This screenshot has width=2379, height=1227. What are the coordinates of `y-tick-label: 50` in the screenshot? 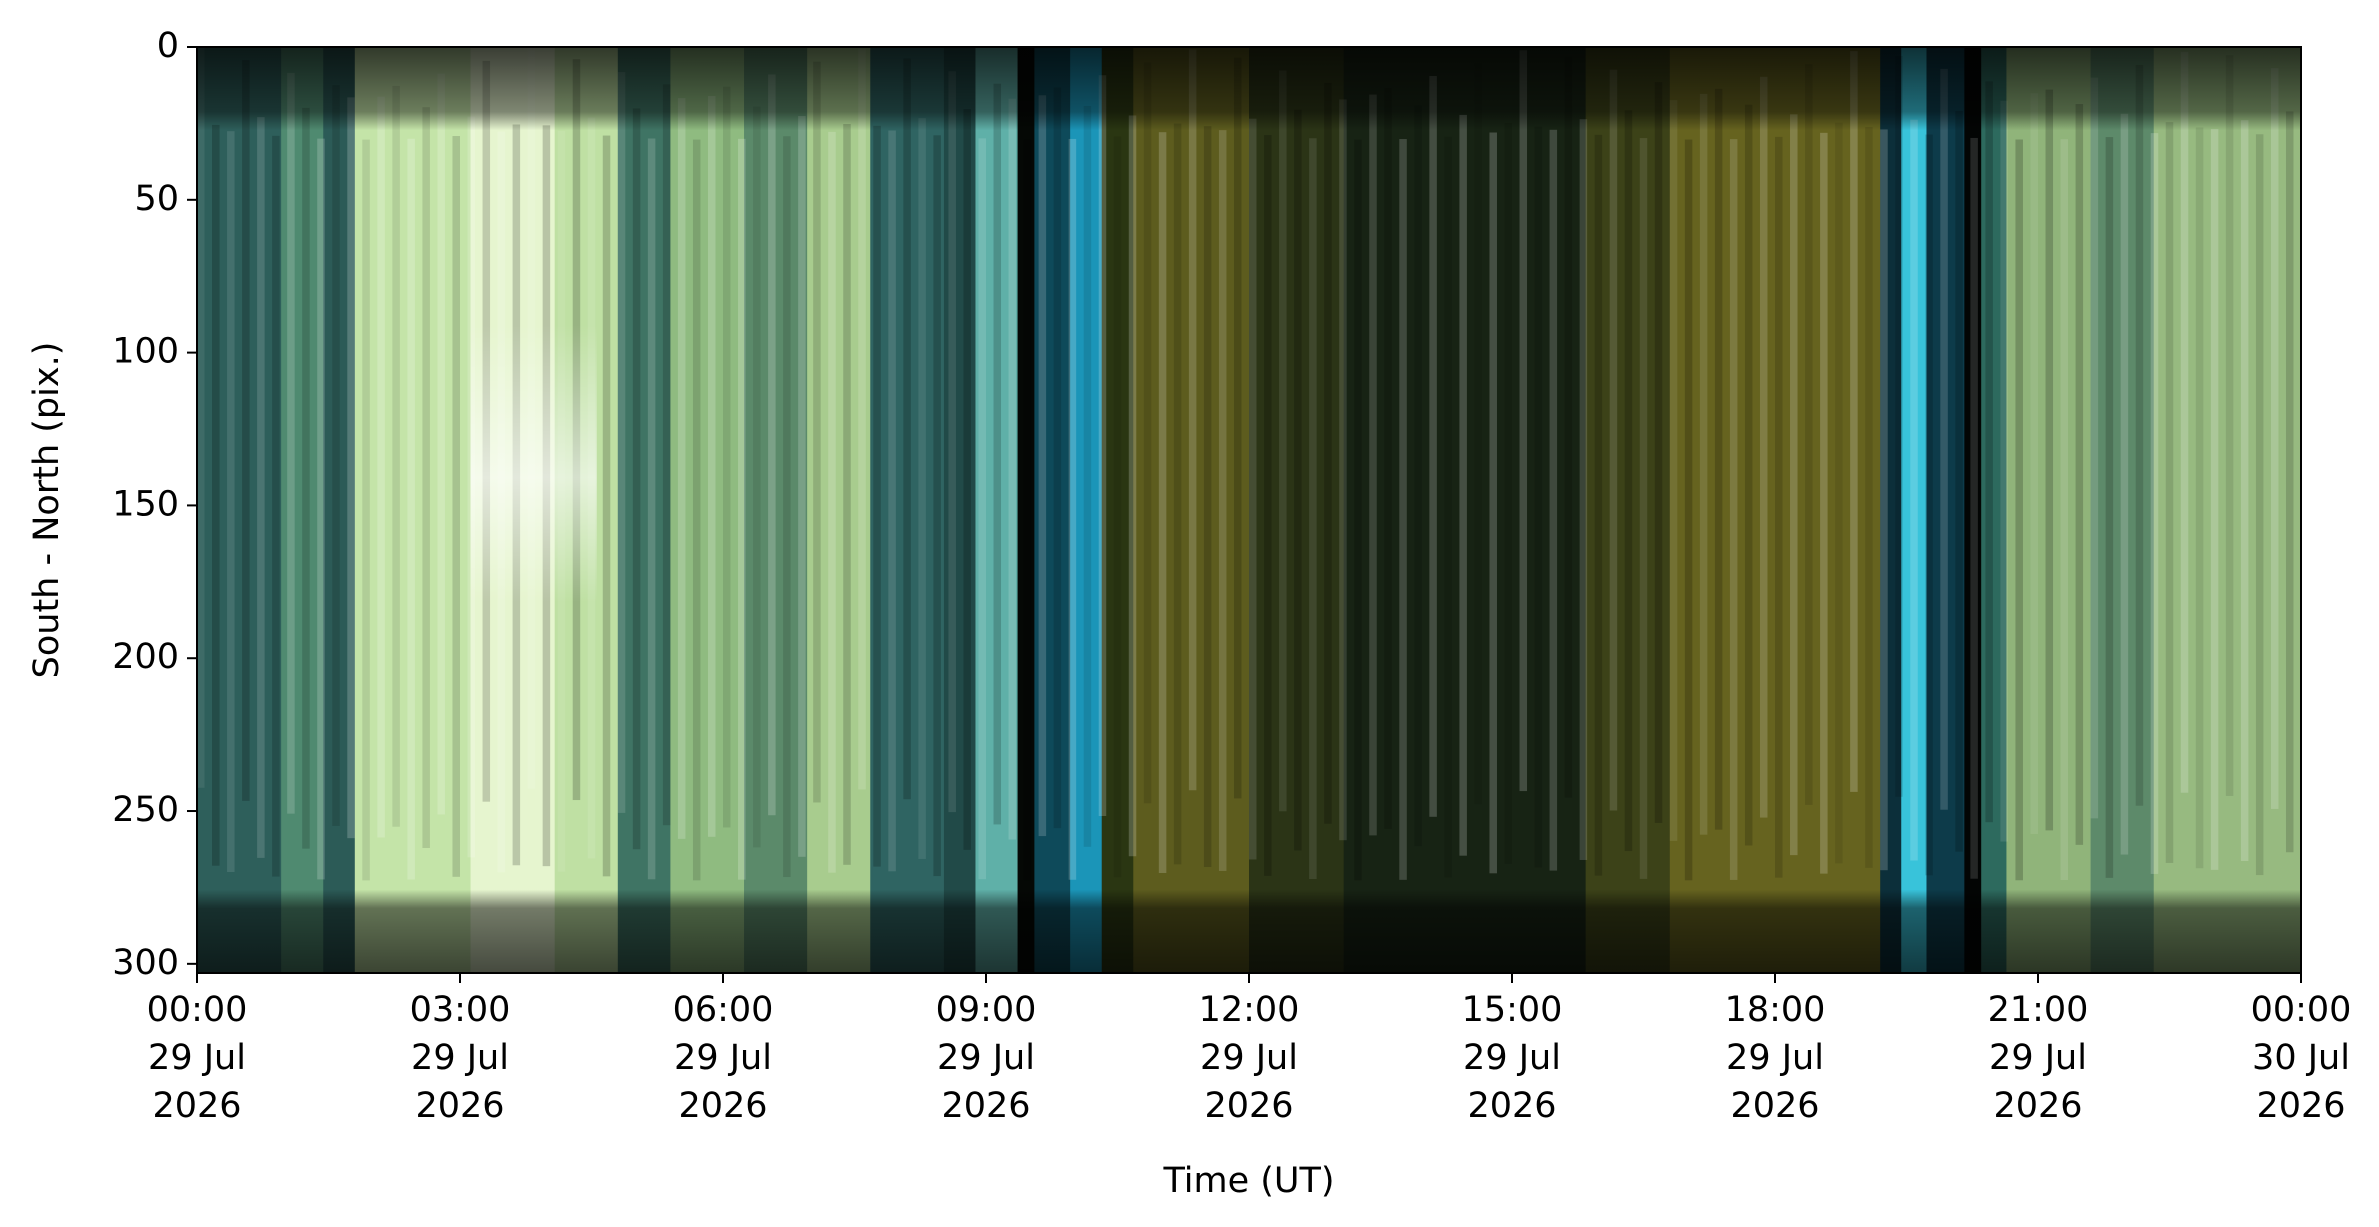 It's located at (156, 199).